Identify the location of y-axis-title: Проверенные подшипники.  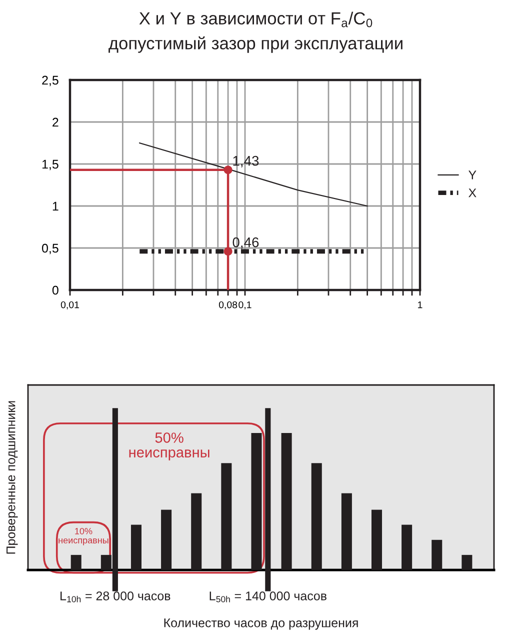
(12, 477).